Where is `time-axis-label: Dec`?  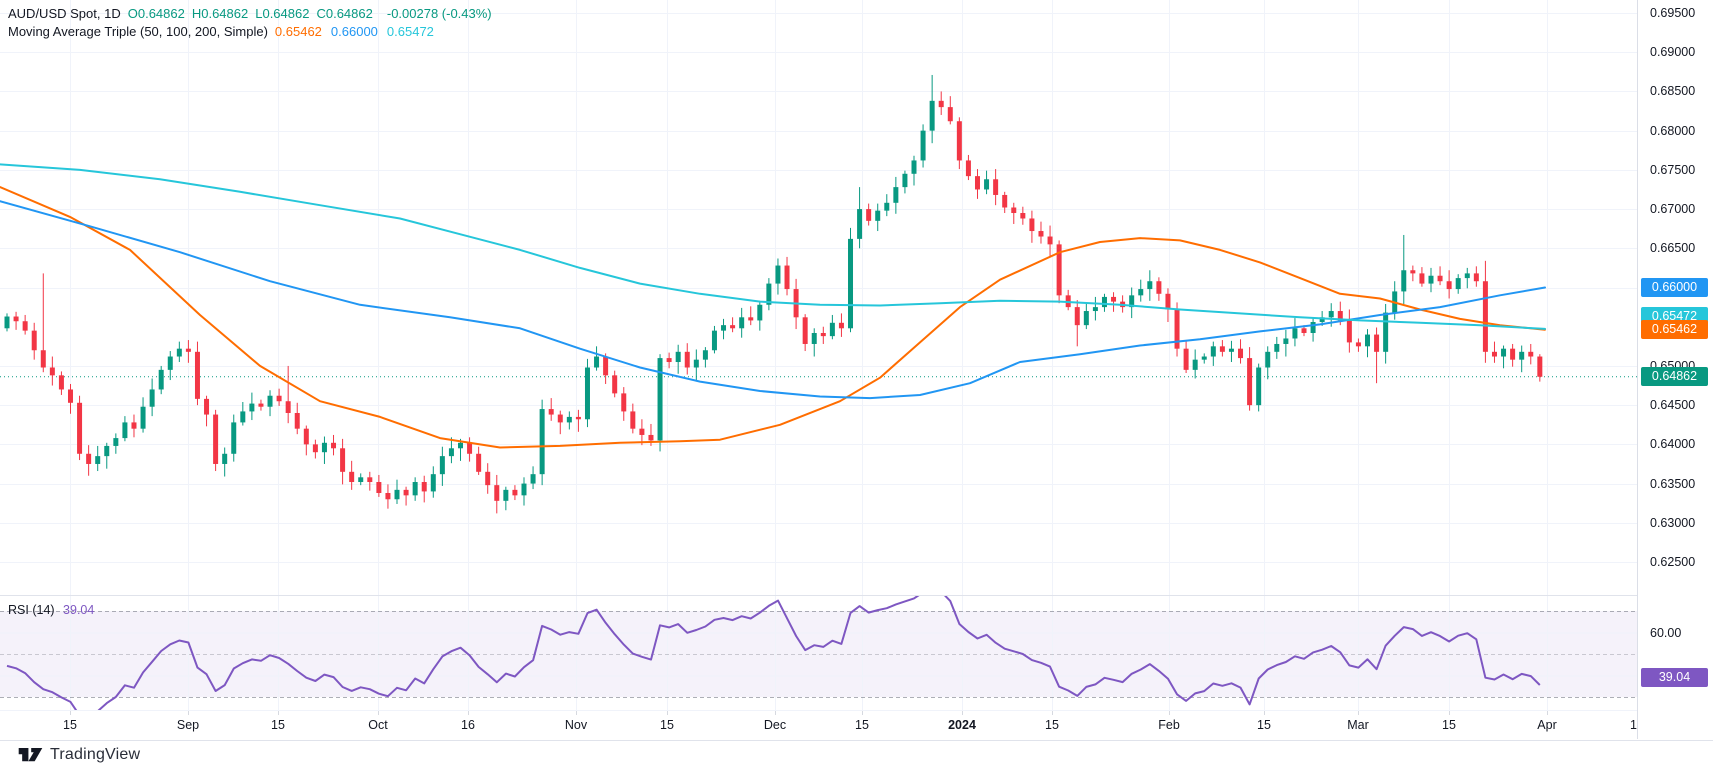
time-axis-label: Dec is located at coordinates (775, 725).